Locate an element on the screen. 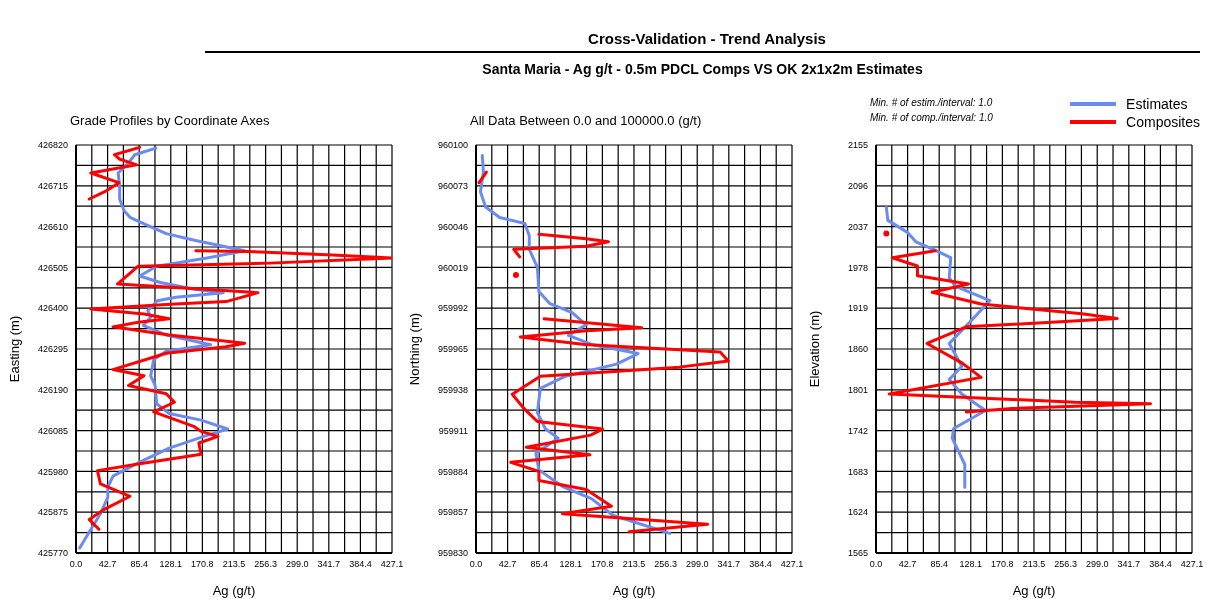 The height and width of the screenshot is (607, 1214). y-tick-label: 2155 is located at coordinates (857, 145).